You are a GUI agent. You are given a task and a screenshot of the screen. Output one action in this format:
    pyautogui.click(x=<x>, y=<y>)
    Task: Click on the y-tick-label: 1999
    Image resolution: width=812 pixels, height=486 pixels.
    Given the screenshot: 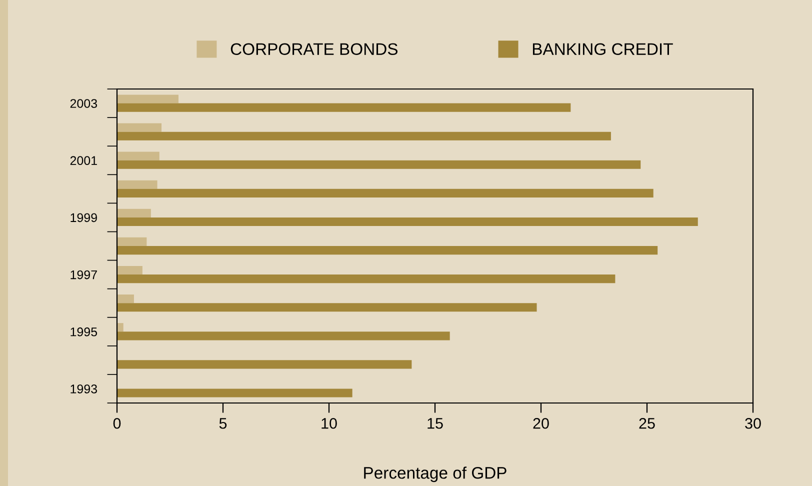 What is the action you would take?
    pyautogui.click(x=83, y=217)
    